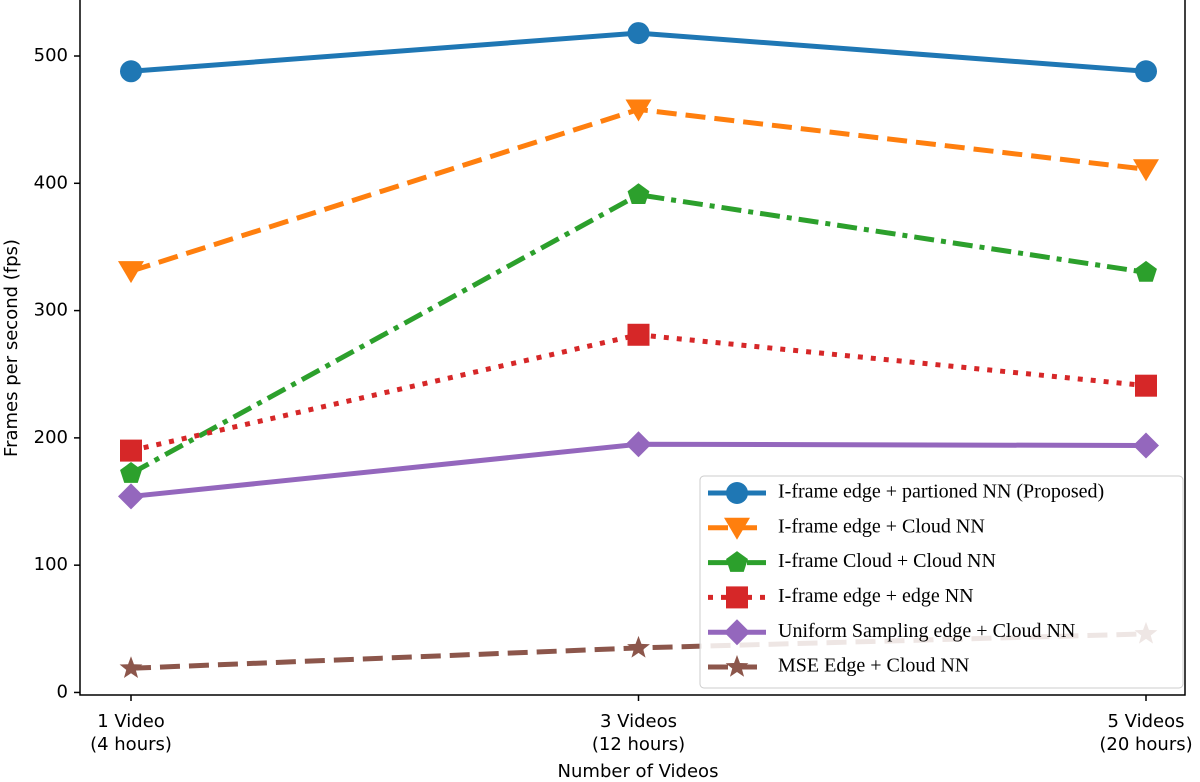 This screenshot has height=782, width=1200. Describe the element at coordinates (873, 666) in the screenshot. I see `legend-label: MSE Edge + Cloud NN` at that location.